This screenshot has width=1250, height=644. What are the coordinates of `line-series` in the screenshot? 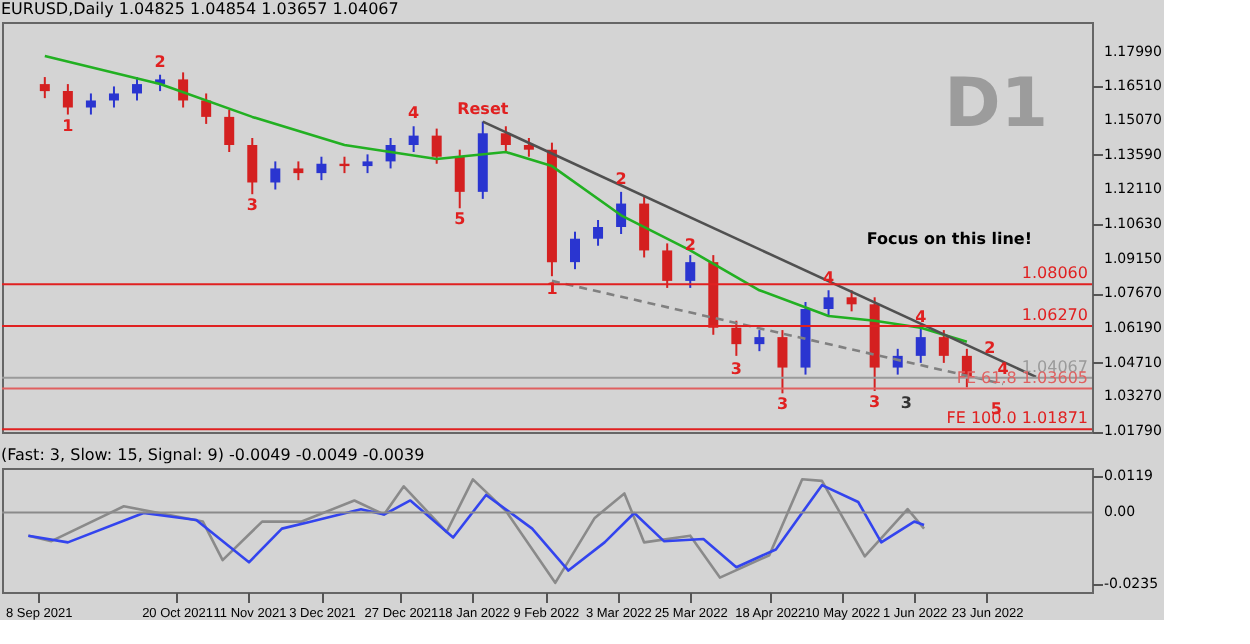 It's located at (476, 527).